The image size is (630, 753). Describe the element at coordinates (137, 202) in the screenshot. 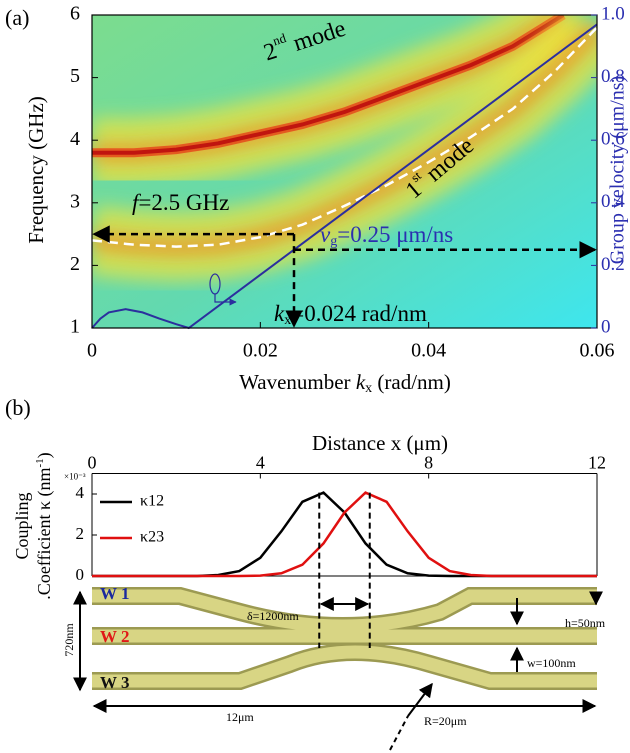

I see `frequency-label-part: f` at that location.